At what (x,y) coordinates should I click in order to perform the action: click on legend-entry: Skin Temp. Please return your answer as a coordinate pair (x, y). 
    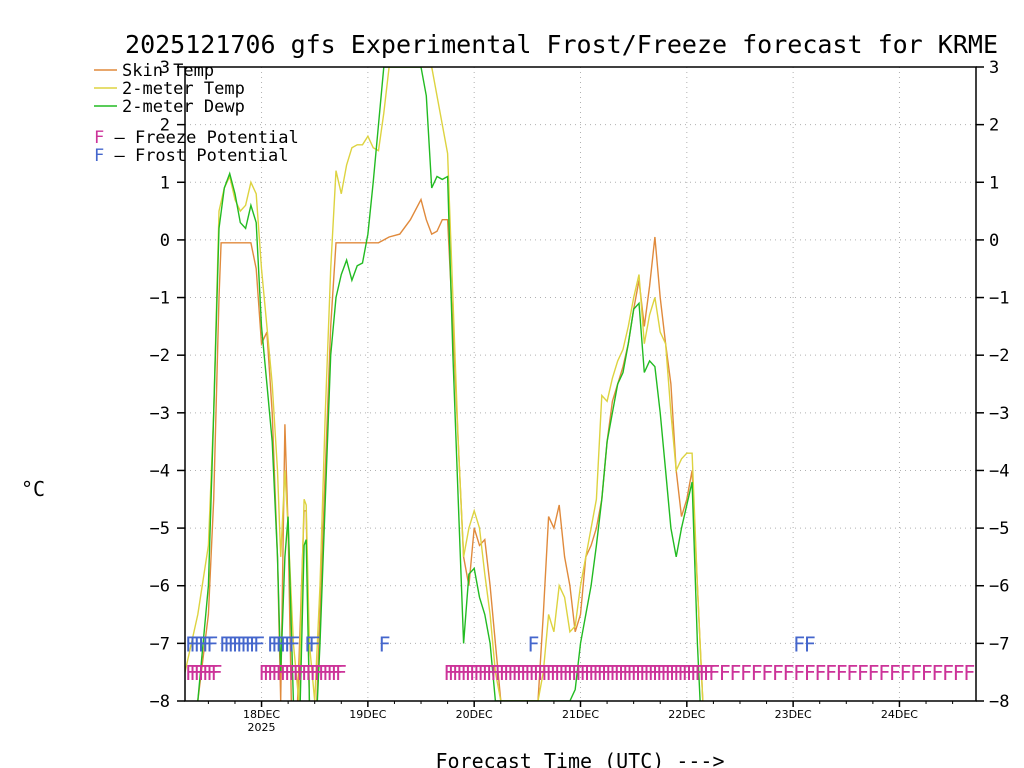
    Looking at the image, I should click on (168, 71).